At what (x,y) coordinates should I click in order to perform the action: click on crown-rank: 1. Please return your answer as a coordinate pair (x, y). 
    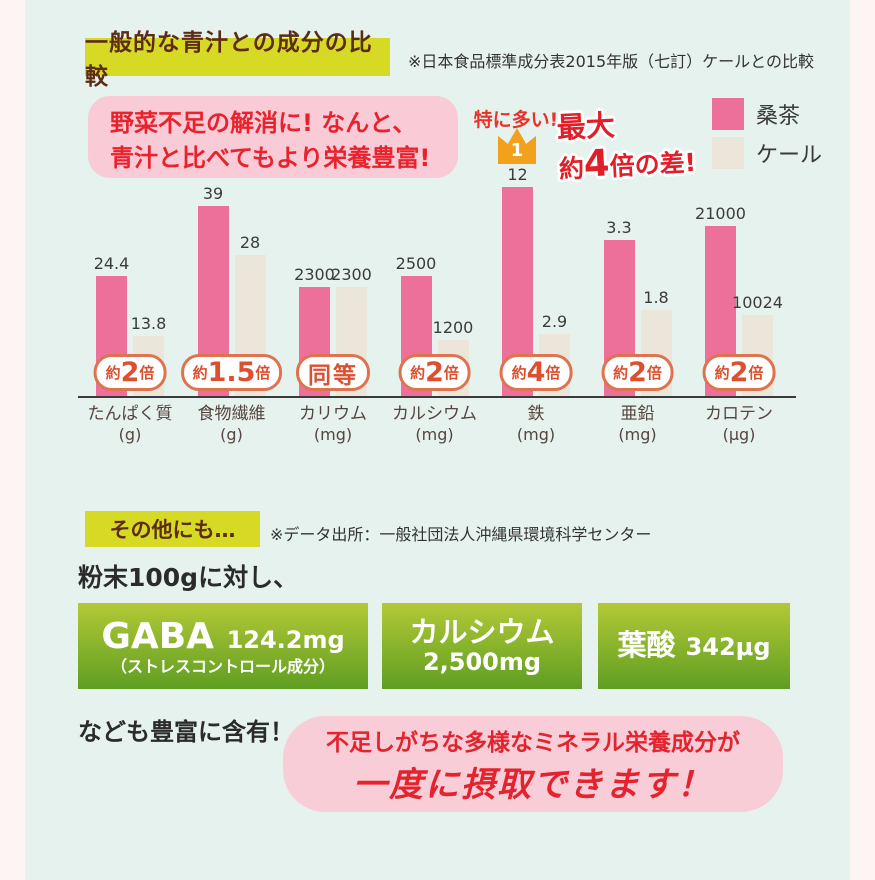
    Looking at the image, I should click on (517, 150).